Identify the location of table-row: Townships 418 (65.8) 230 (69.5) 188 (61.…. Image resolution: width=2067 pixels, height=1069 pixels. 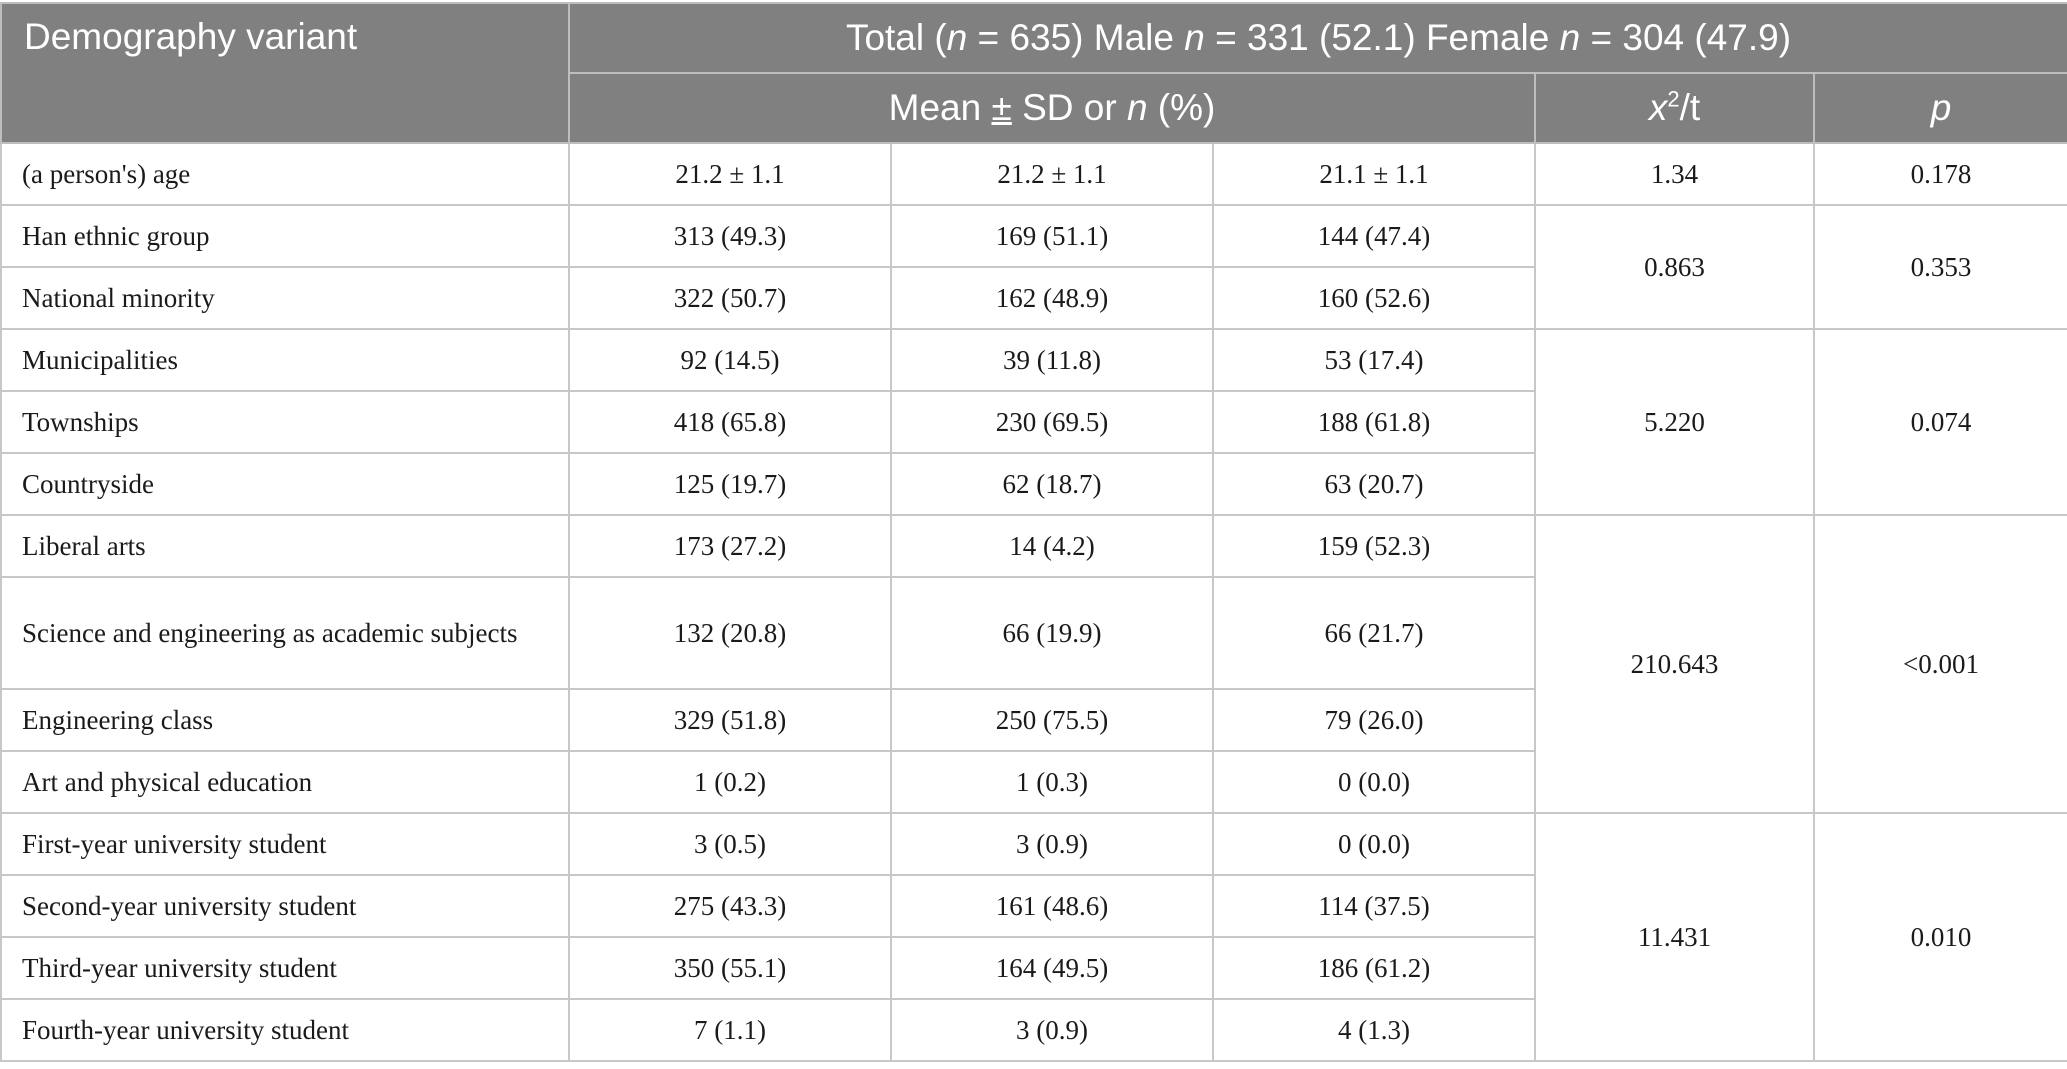
(1033, 422).